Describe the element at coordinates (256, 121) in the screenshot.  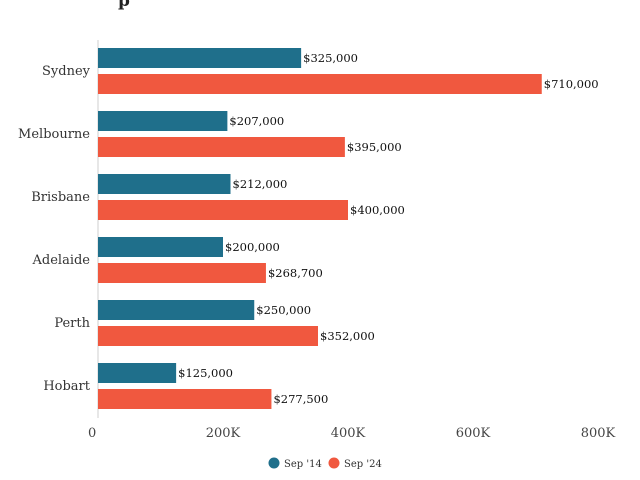
I see `data-label-melbourne-sep-14: $207,000` at that location.